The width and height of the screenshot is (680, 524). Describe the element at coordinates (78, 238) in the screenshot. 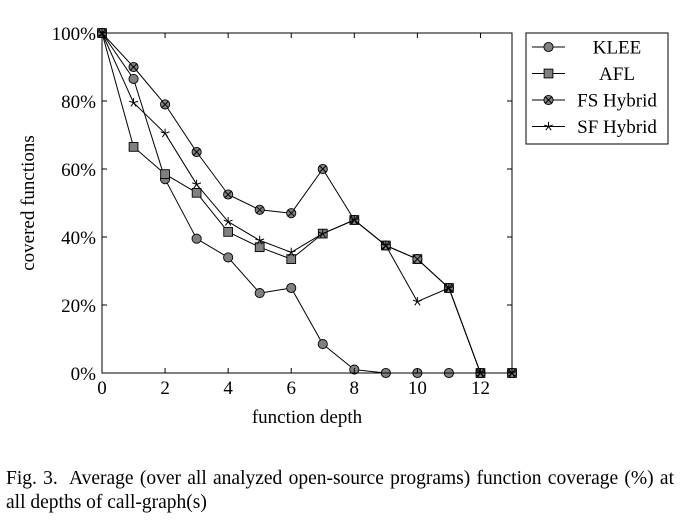

I see `y-tick-label: 40%` at that location.